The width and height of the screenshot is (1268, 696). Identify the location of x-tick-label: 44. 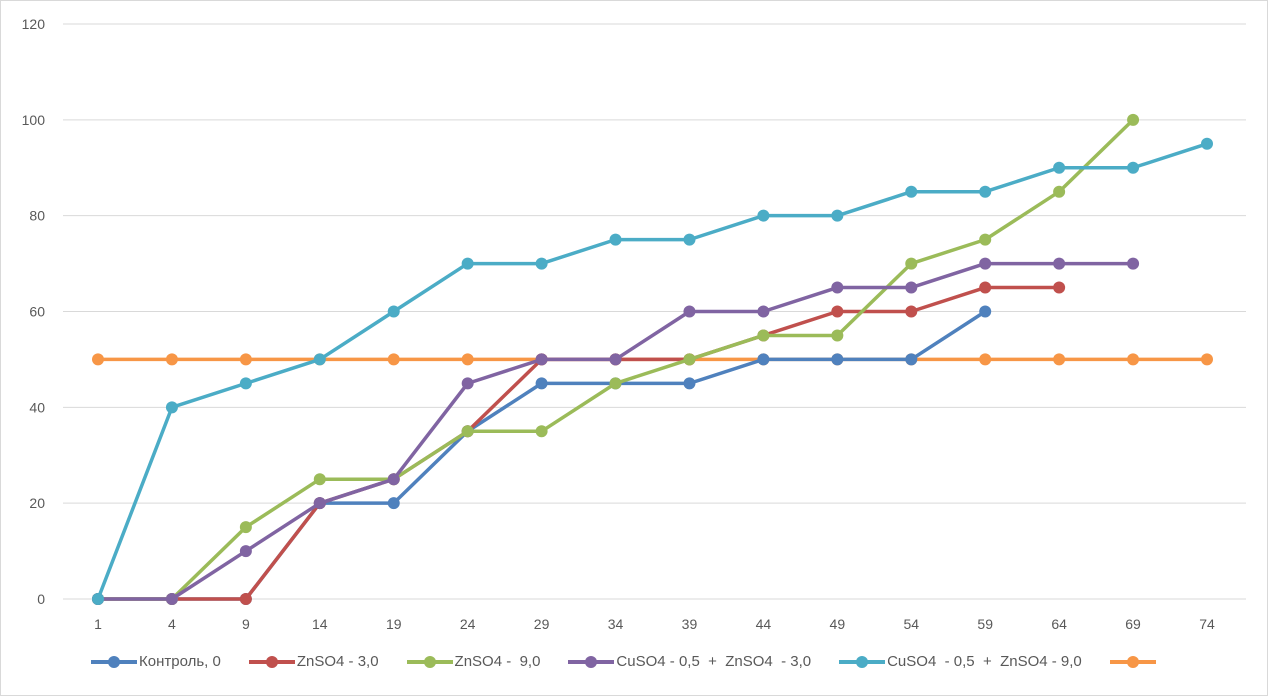
(764, 624).